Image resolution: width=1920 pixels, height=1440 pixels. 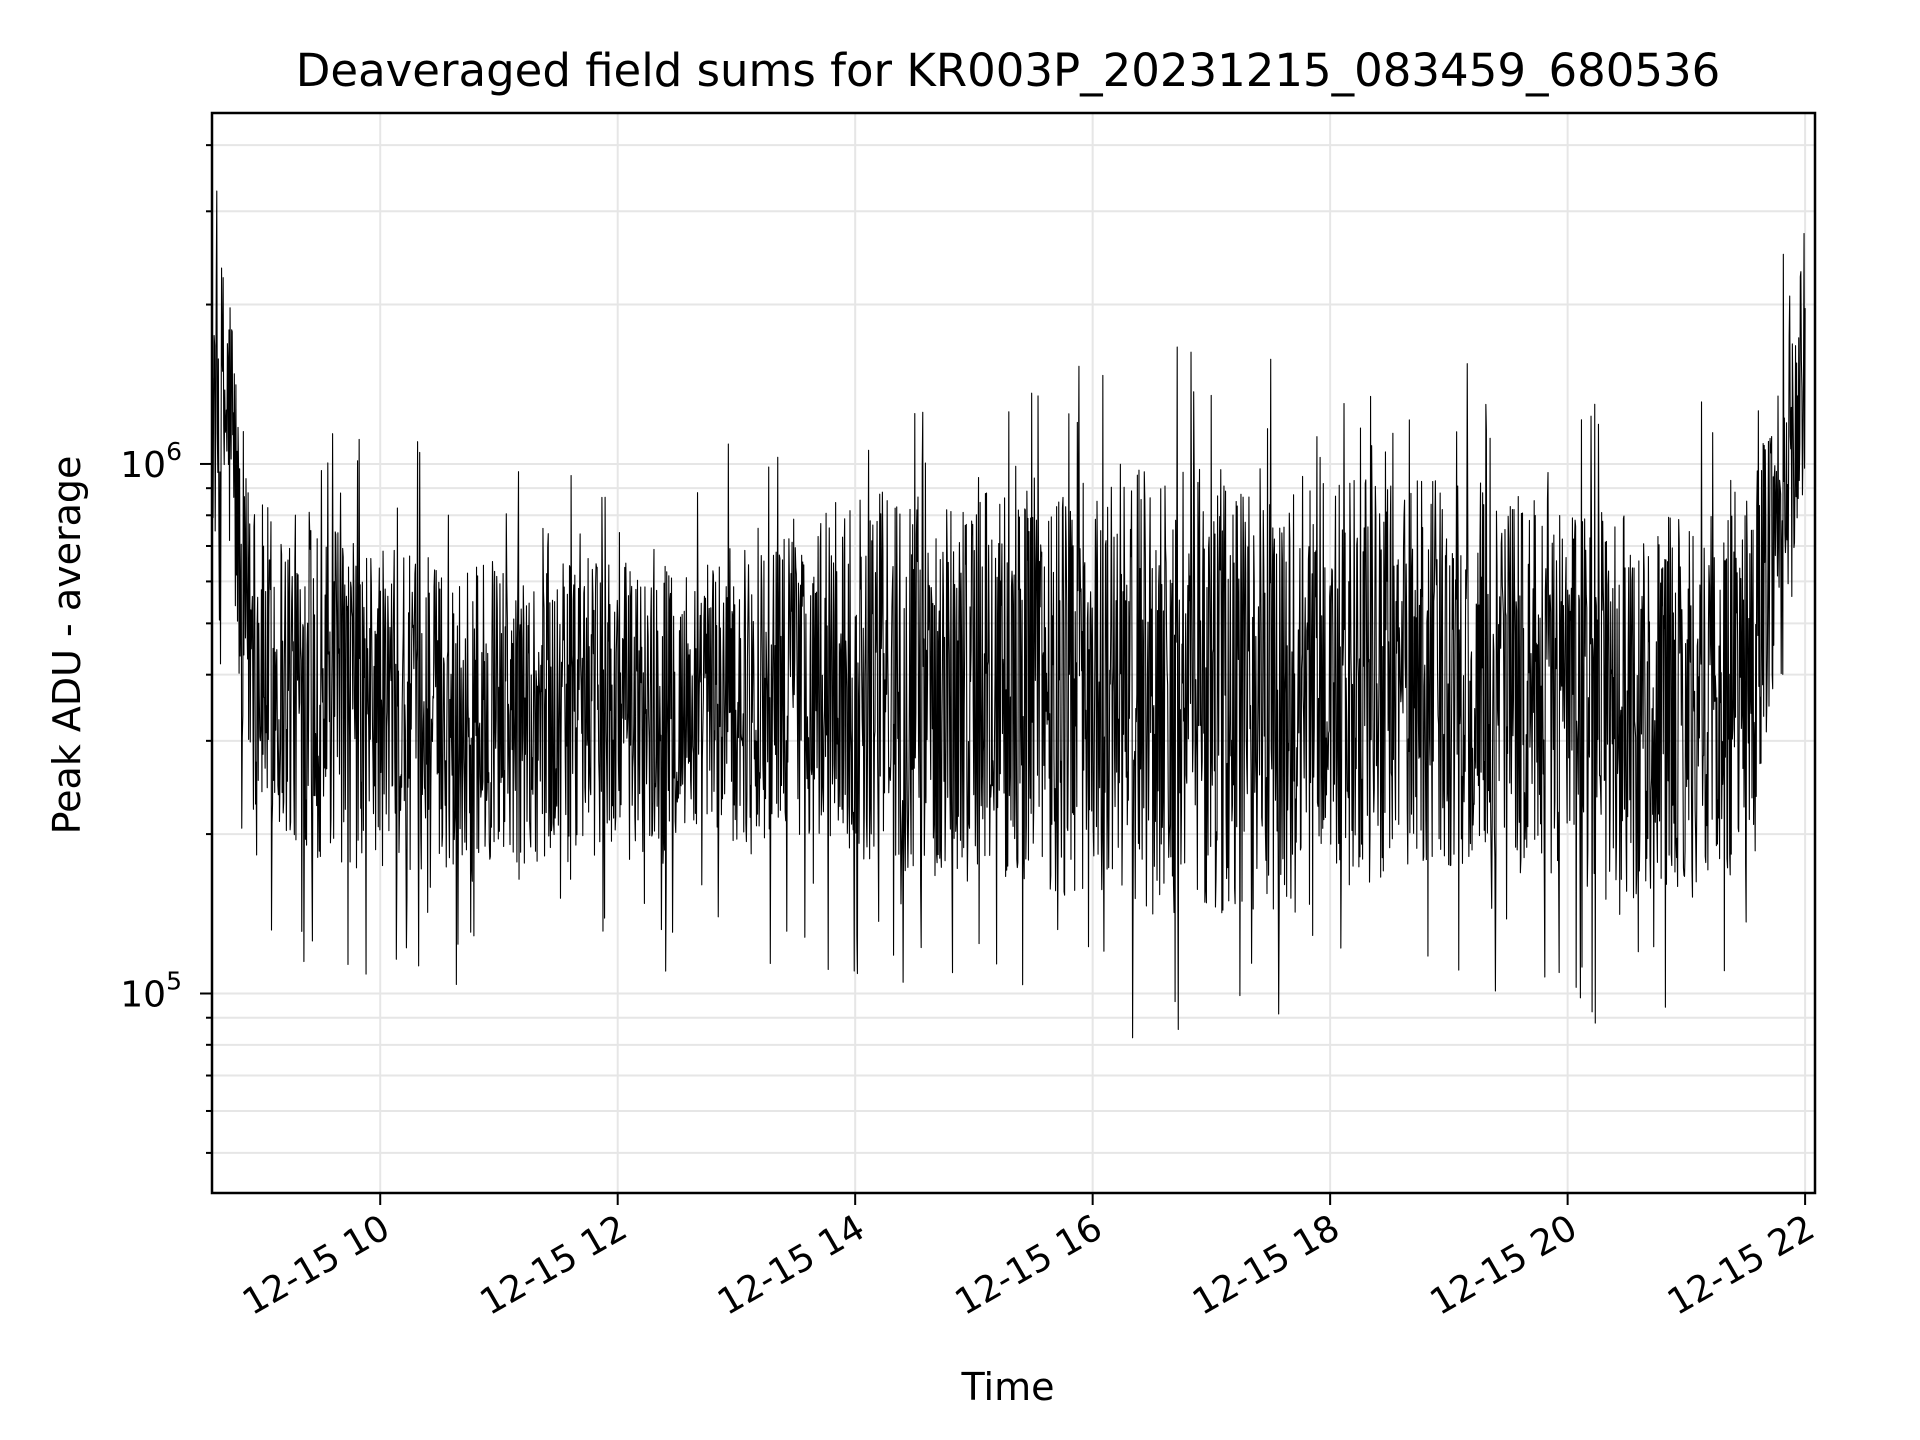 What do you see at coordinates (166, 649) in the screenshot?
I see `y-axis: 10⁵ 10⁶` at bounding box center [166, 649].